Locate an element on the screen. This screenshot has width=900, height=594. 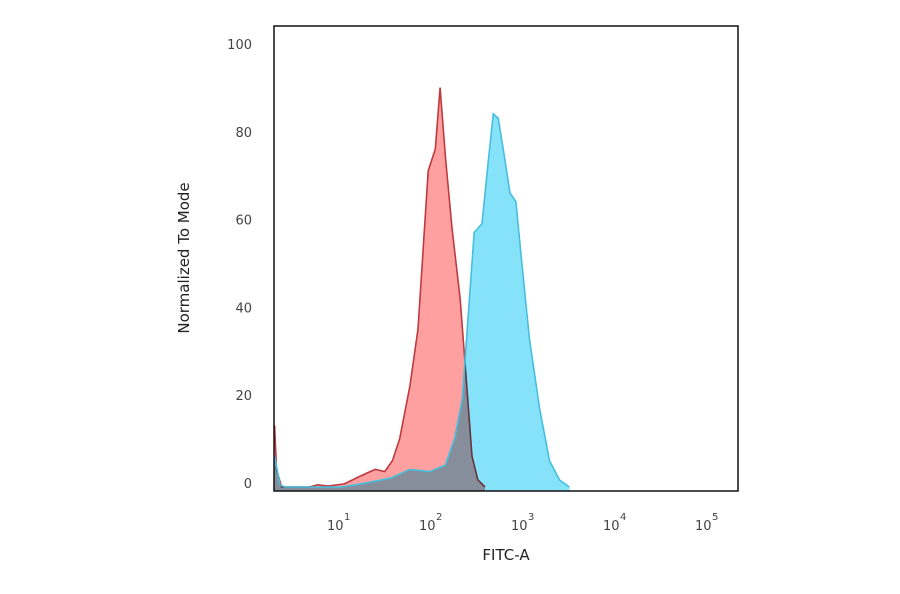
x-tick-exponent: 1 is located at coordinates (347, 517).